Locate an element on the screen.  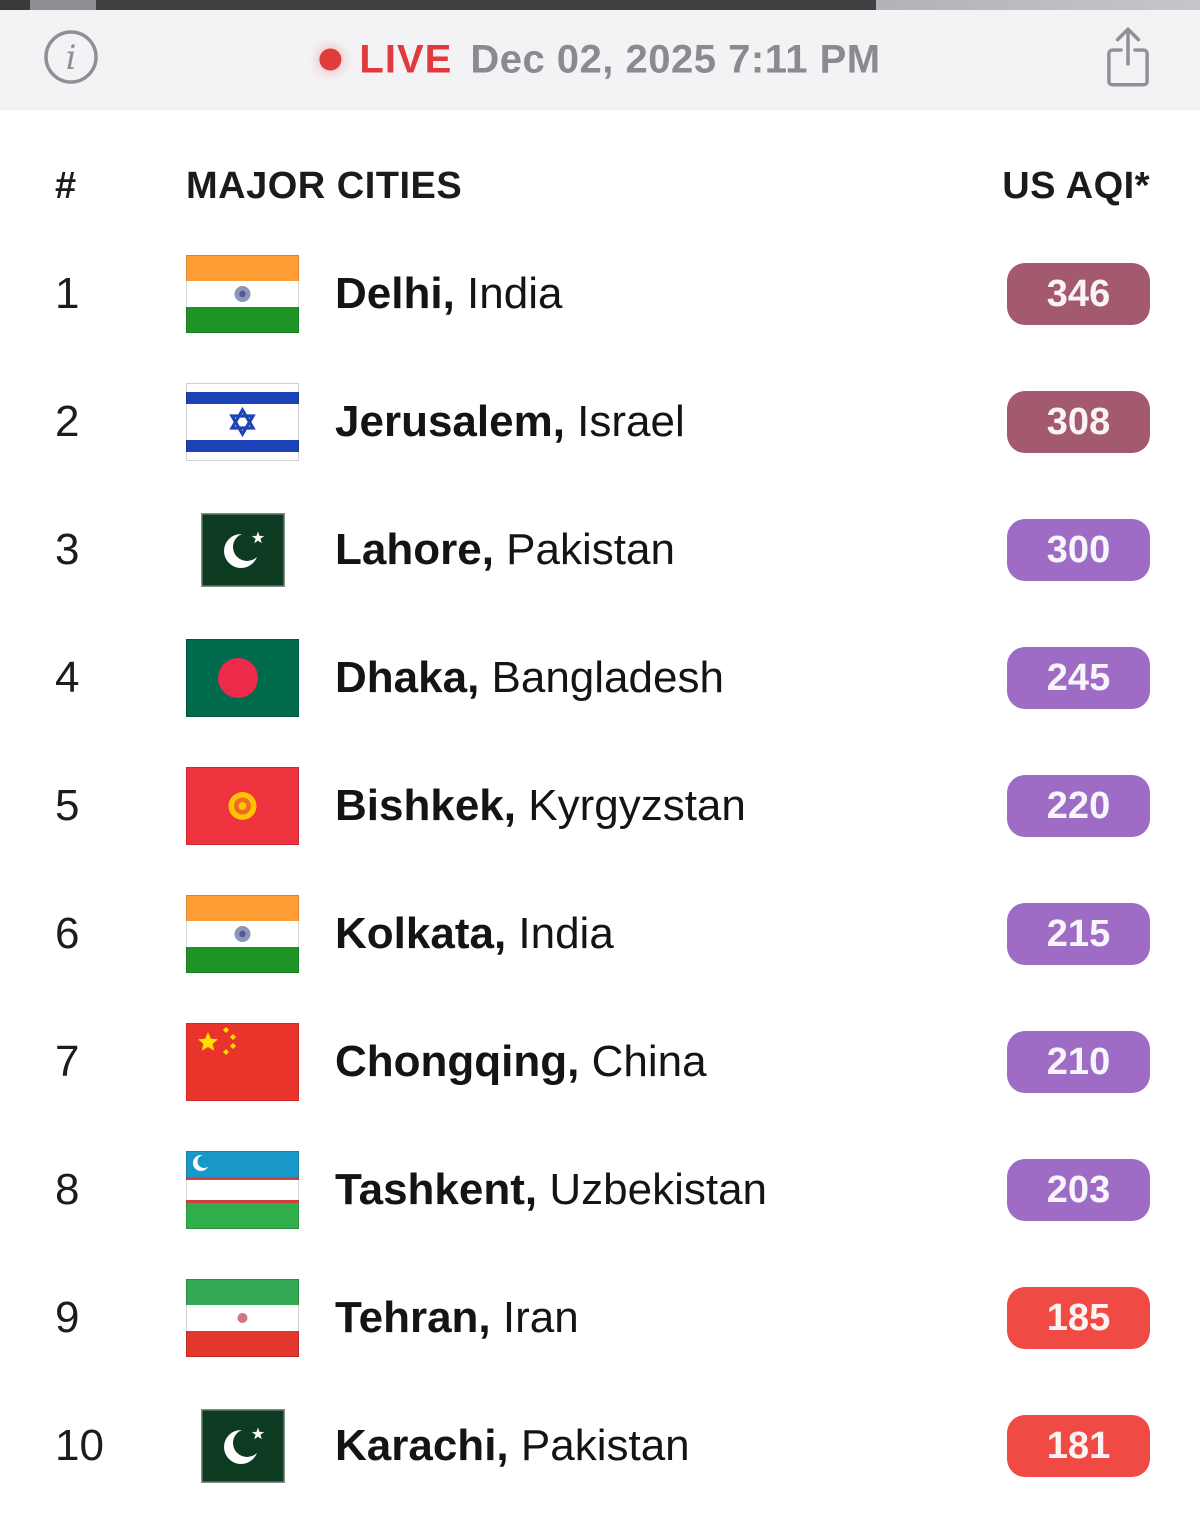
row-rank: 9 is located at coordinates (67, 1317).